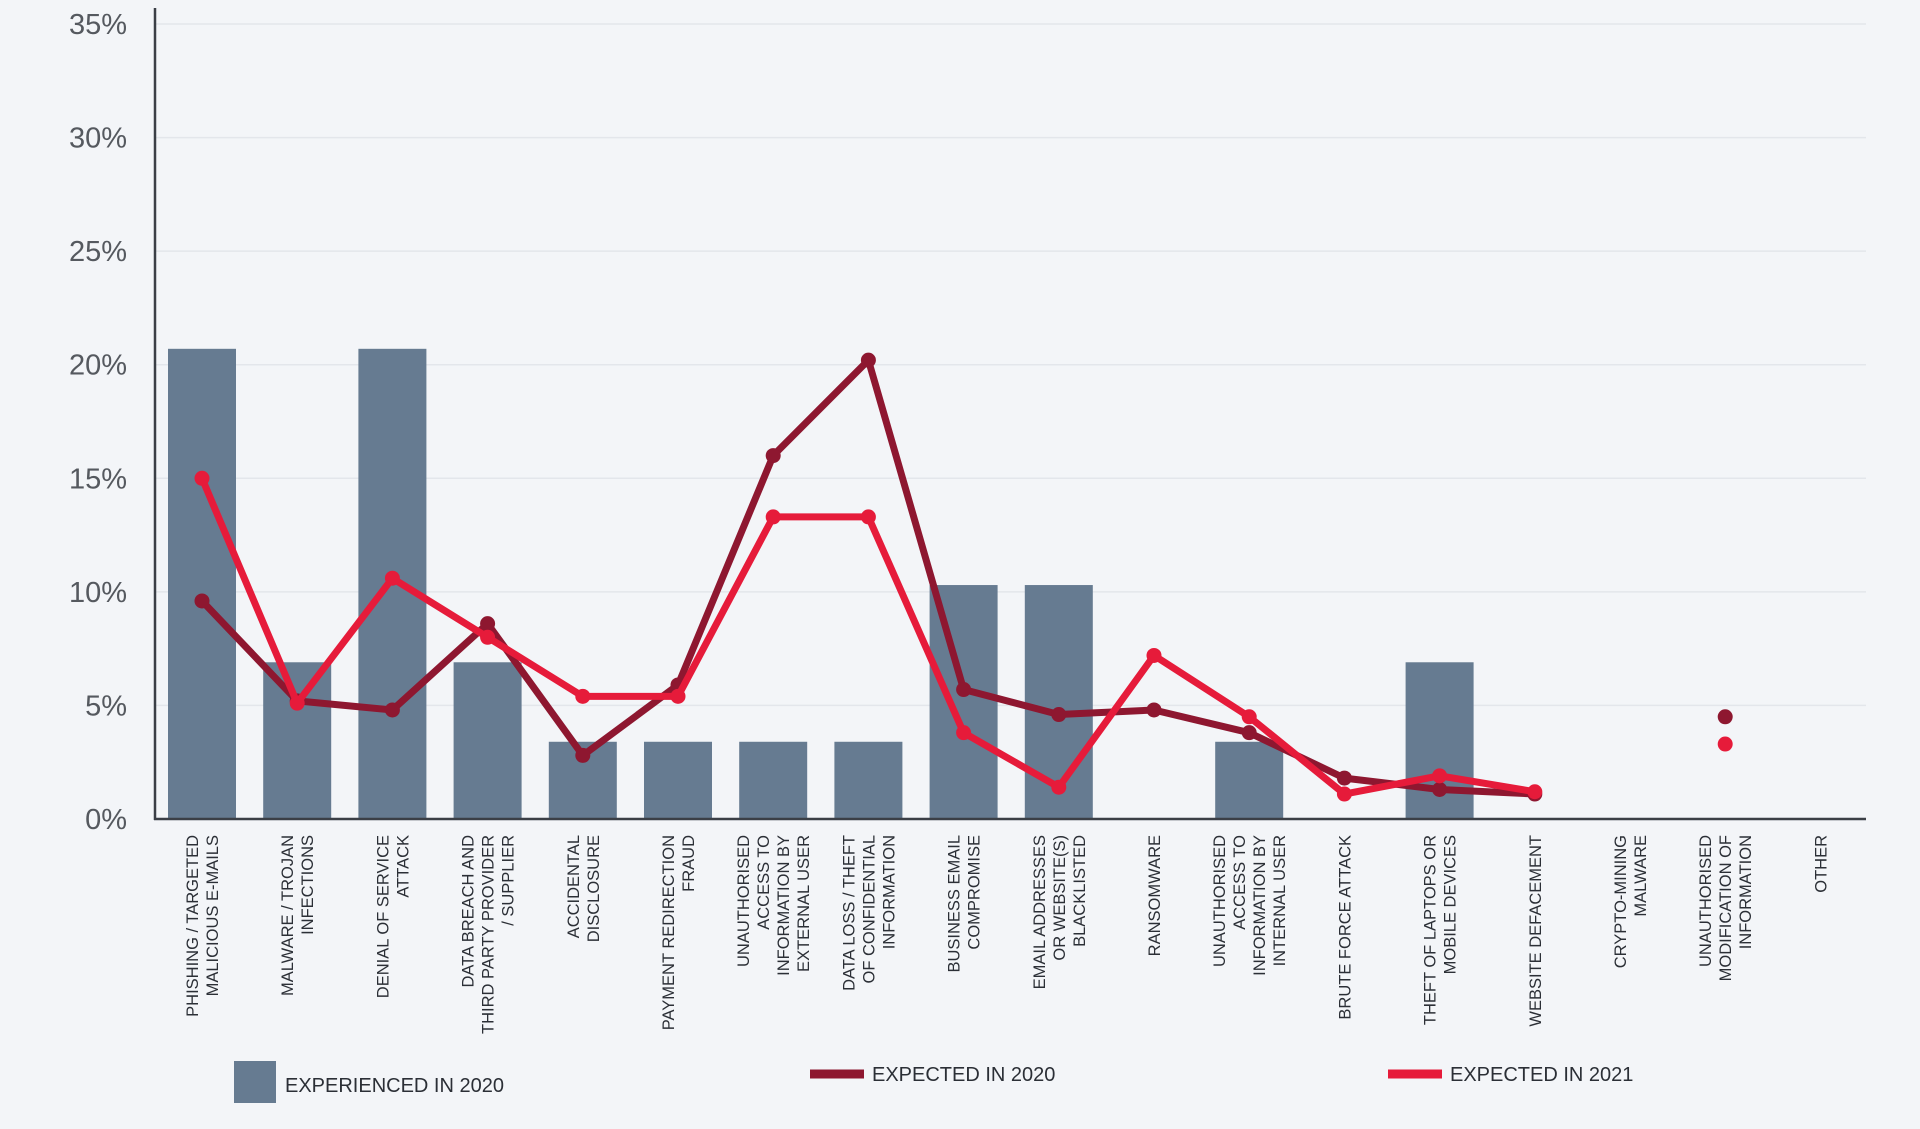  I want to click on y-tick-label: 35%, so click(98, 25).